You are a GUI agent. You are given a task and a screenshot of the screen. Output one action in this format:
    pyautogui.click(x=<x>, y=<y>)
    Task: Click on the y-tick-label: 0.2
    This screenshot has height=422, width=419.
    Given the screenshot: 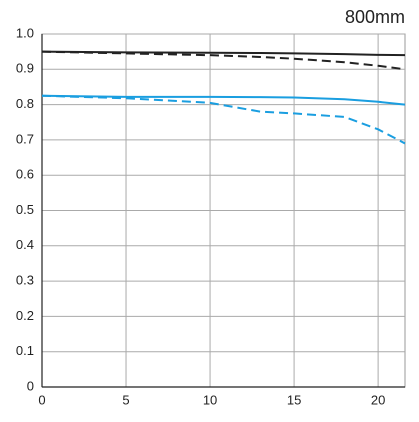 What is the action you would take?
    pyautogui.click(x=25, y=315)
    